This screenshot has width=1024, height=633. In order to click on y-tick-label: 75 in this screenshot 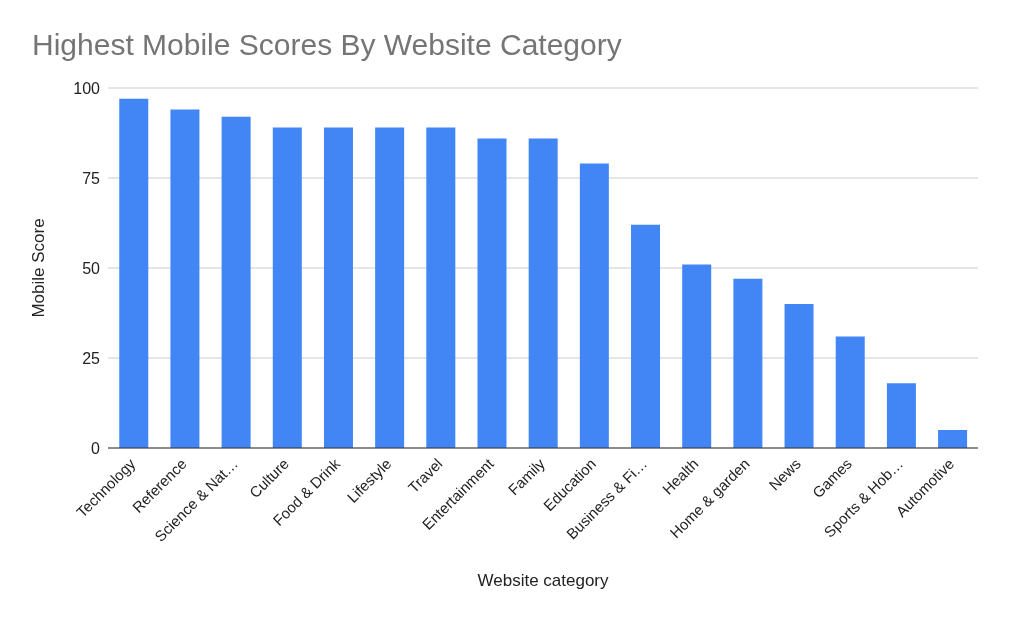, I will do `click(91, 178)`.